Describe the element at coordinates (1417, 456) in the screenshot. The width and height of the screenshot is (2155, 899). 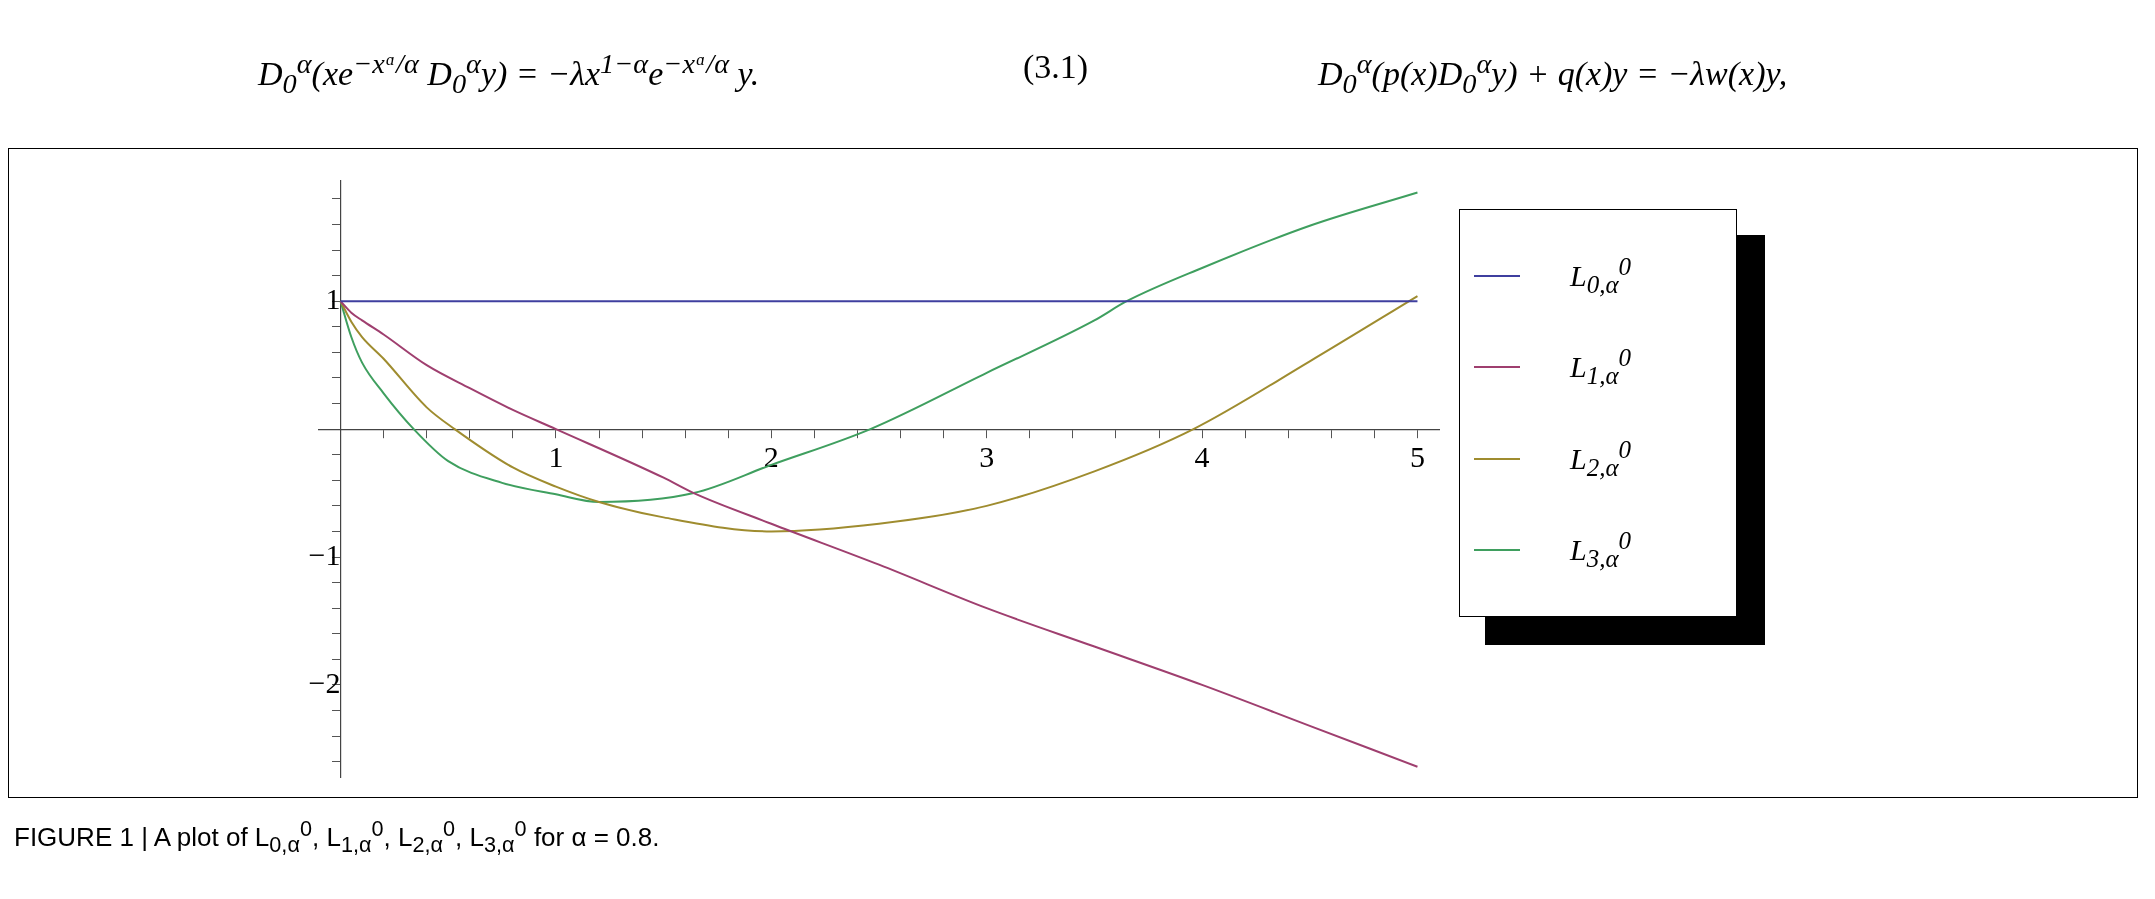
I see `x-tick-label: 5` at that location.